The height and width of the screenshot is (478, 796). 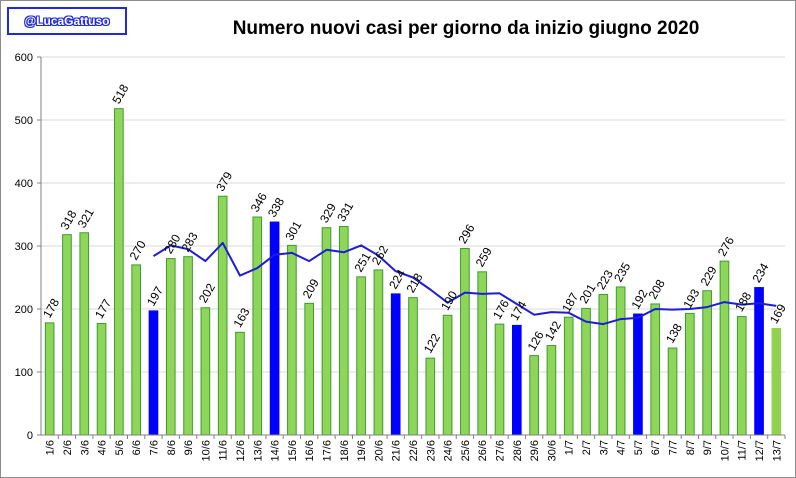 I want to click on line-series, so click(x=464, y=283).